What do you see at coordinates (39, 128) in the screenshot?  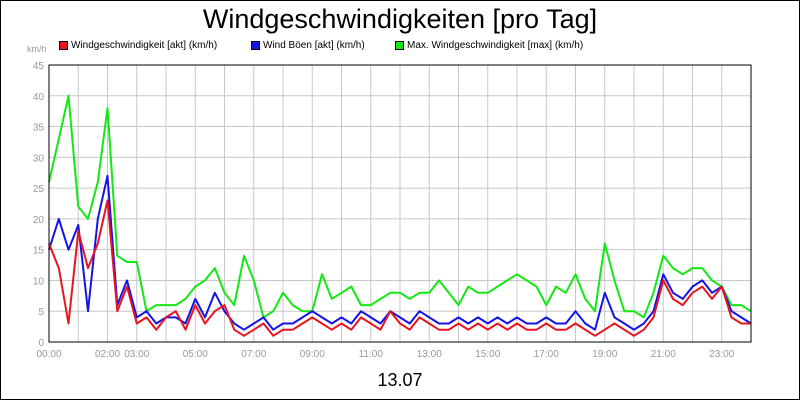 I see `y-tick-label: 35` at bounding box center [39, 128].